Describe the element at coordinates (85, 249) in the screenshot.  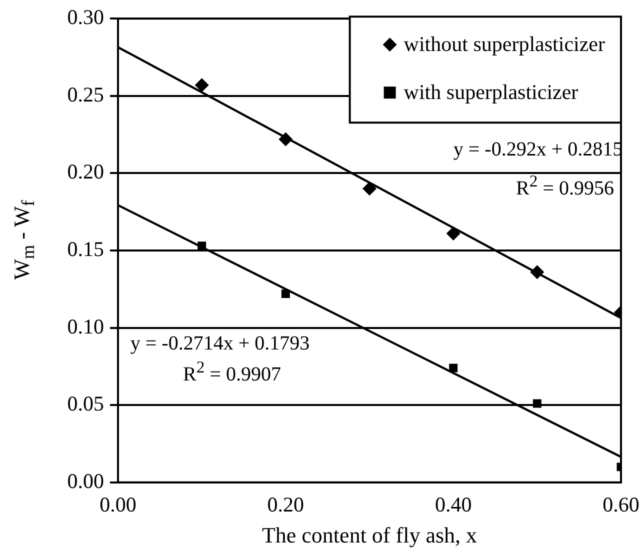
I see `y-tick-label: 0.15` at that location.